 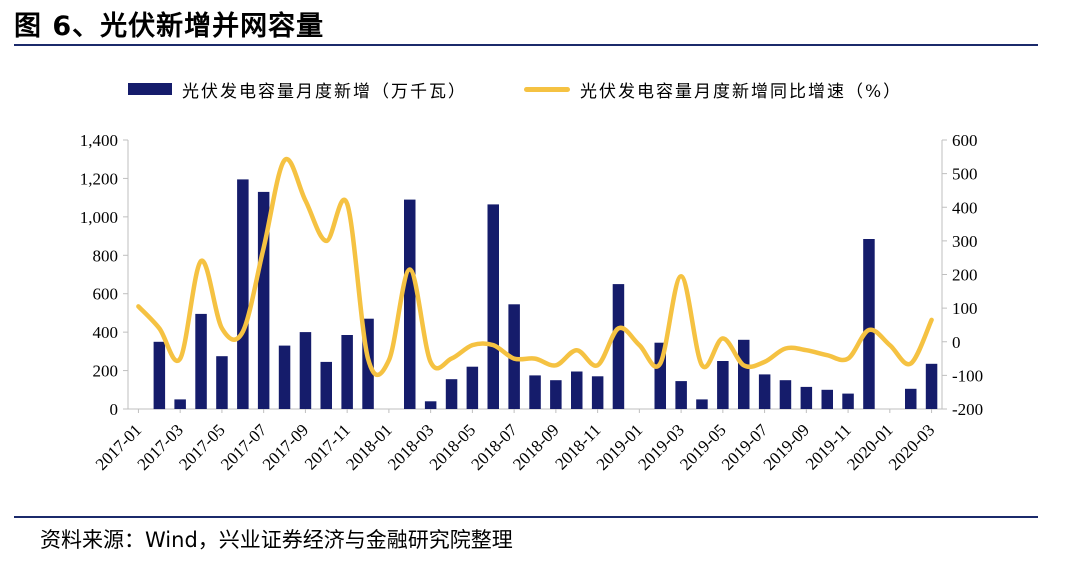 I want to click on source-note: 资料来源：Wind，兴业证券经济与金融研究院整理, so click(x=276, y=540).